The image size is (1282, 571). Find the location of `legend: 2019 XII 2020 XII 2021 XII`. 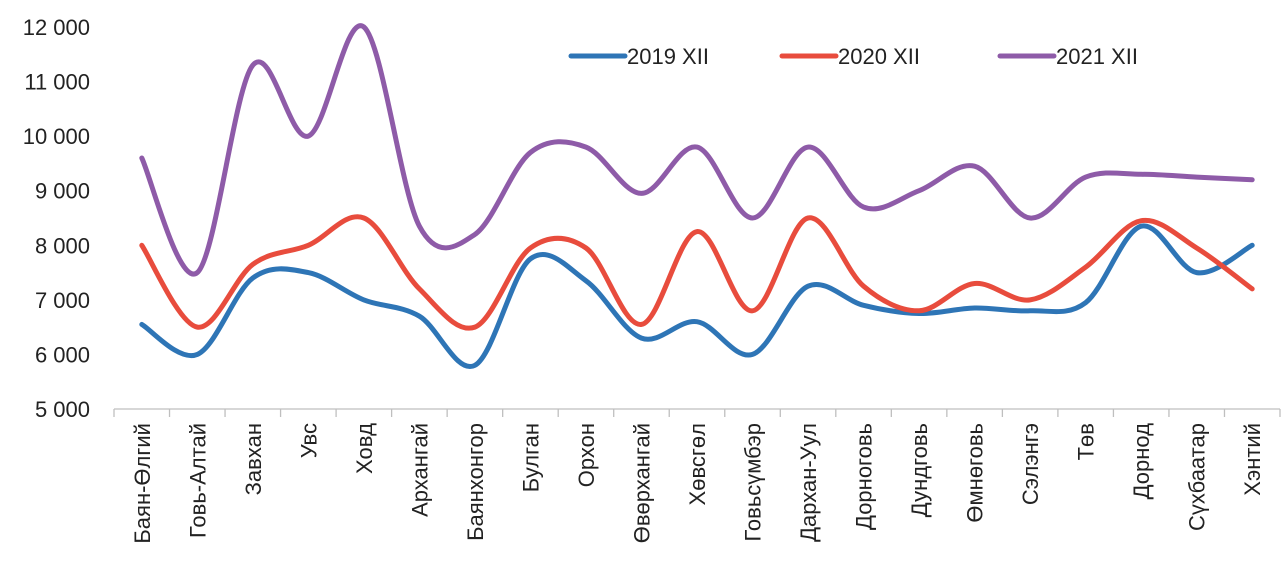

legend: 2019 XII 2020 XII 2021 XII is located at coordinates (853, 56).